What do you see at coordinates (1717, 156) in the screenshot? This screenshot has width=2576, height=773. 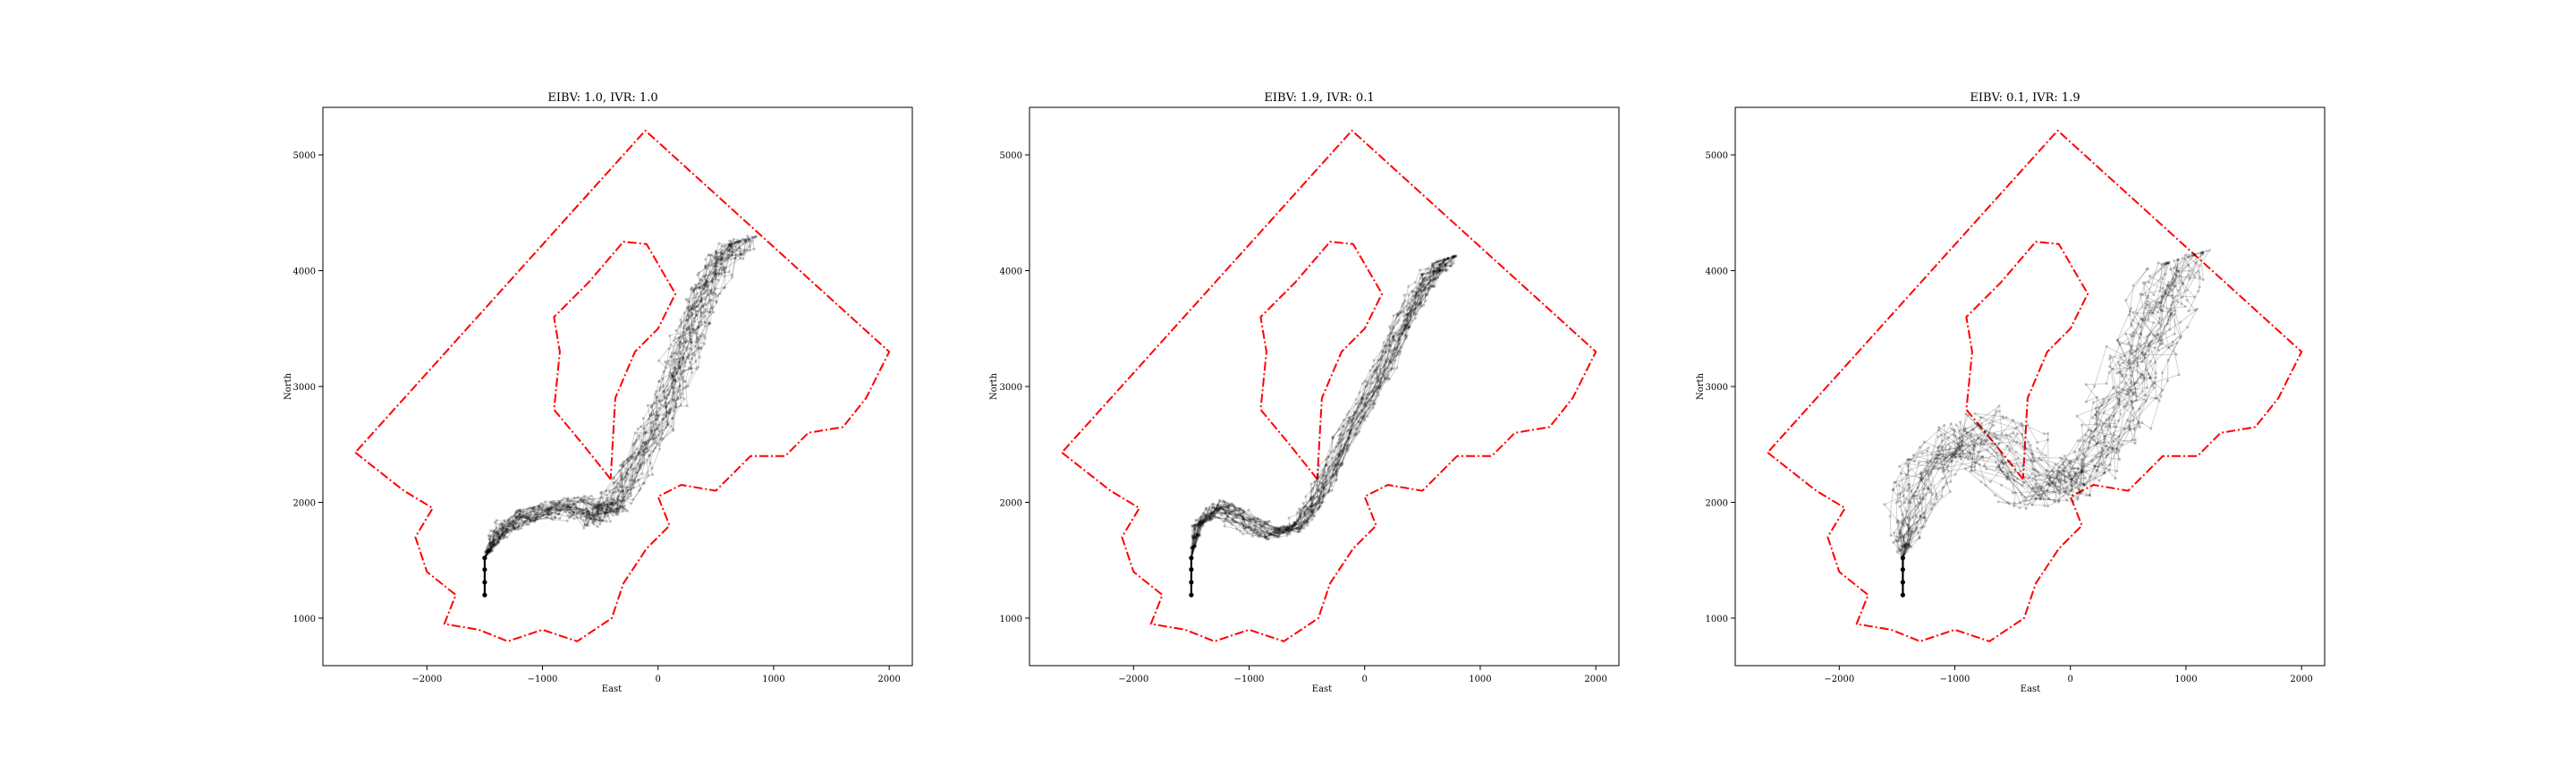 I see `y-tick-label: 5000` at bounding box center [1717, 156].